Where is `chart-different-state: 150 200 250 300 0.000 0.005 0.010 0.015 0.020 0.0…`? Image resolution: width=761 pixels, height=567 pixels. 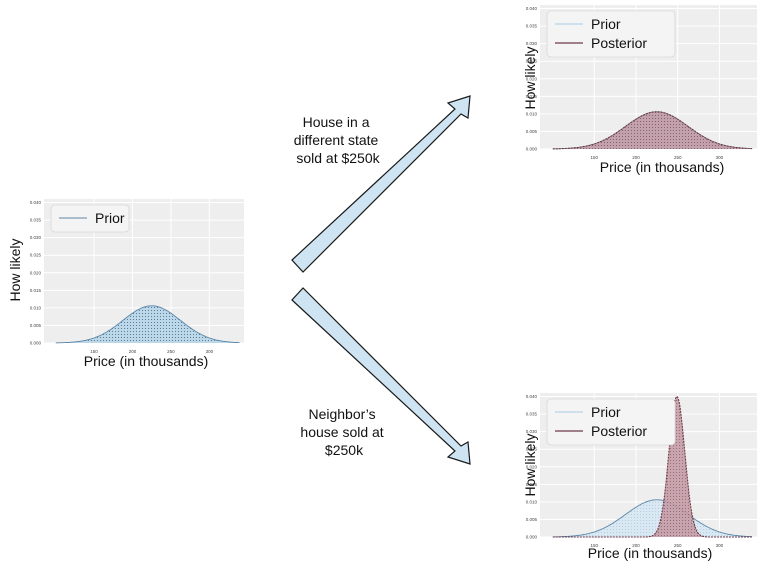 chart-different-state: 150 200 250 300 0.000 0.005 0.010 0.015 0.020 0.0… is located at coordinates (639, 90).